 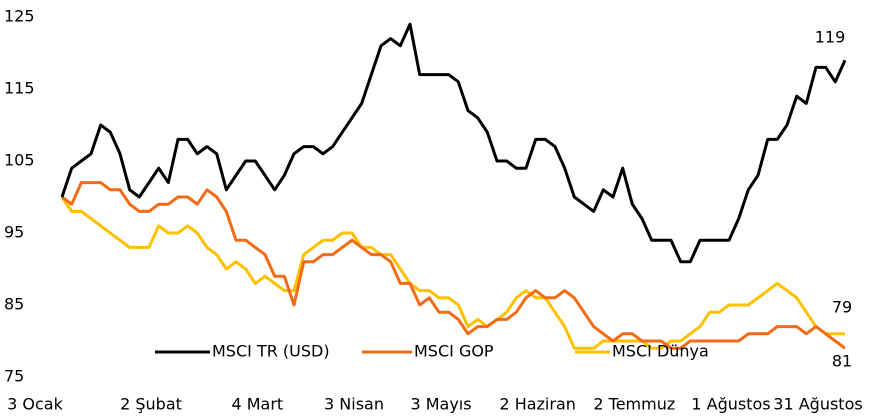 What do you see at coordinates (730, 404) in the screenshot?
I see `x-tick-label: 1 Ağustos` at bounding box center [730, 404].